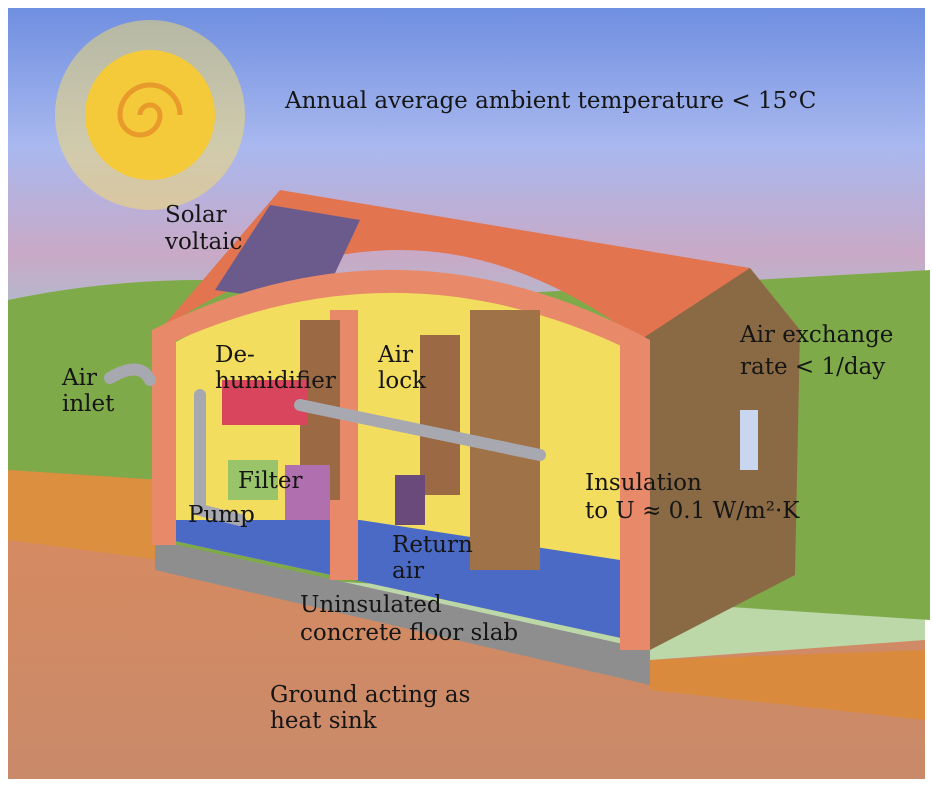  I want to click on window, so click(749, 440).